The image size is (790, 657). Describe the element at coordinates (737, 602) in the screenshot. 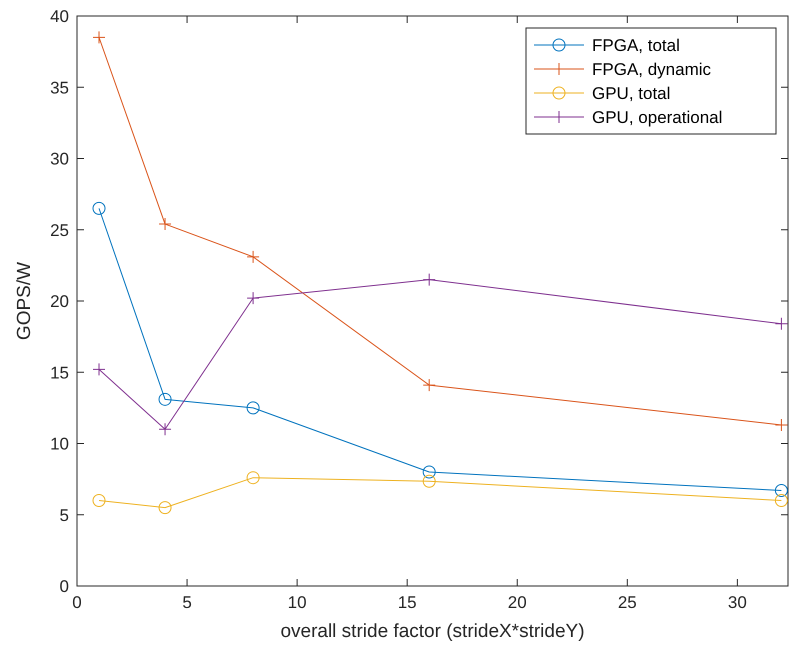

I see `x-tick-label: 30` at that location.